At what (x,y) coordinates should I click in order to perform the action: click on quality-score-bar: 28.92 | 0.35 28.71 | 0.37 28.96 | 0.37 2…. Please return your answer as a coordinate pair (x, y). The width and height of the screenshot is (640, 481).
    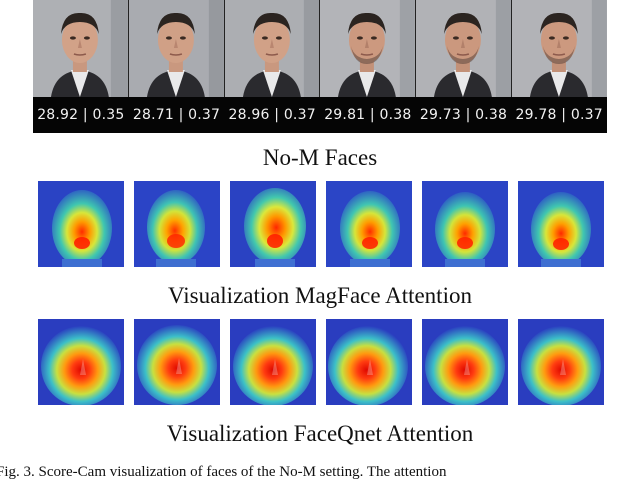
    Looking at the image, I should click on (320, 115).